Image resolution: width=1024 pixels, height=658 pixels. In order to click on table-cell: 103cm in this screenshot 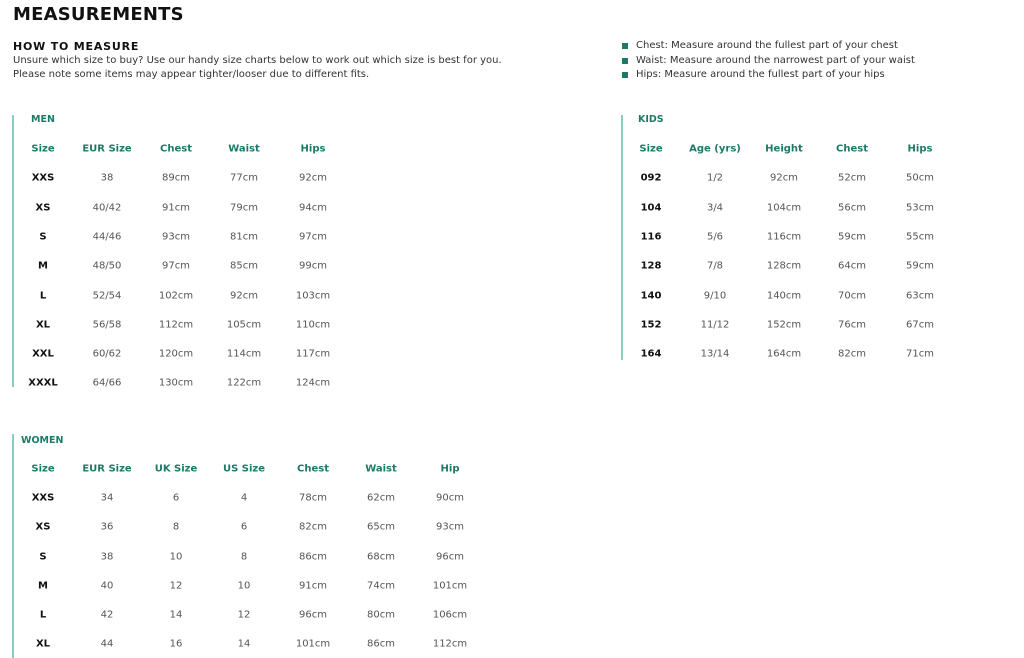, I will do `click(313, 295)`.